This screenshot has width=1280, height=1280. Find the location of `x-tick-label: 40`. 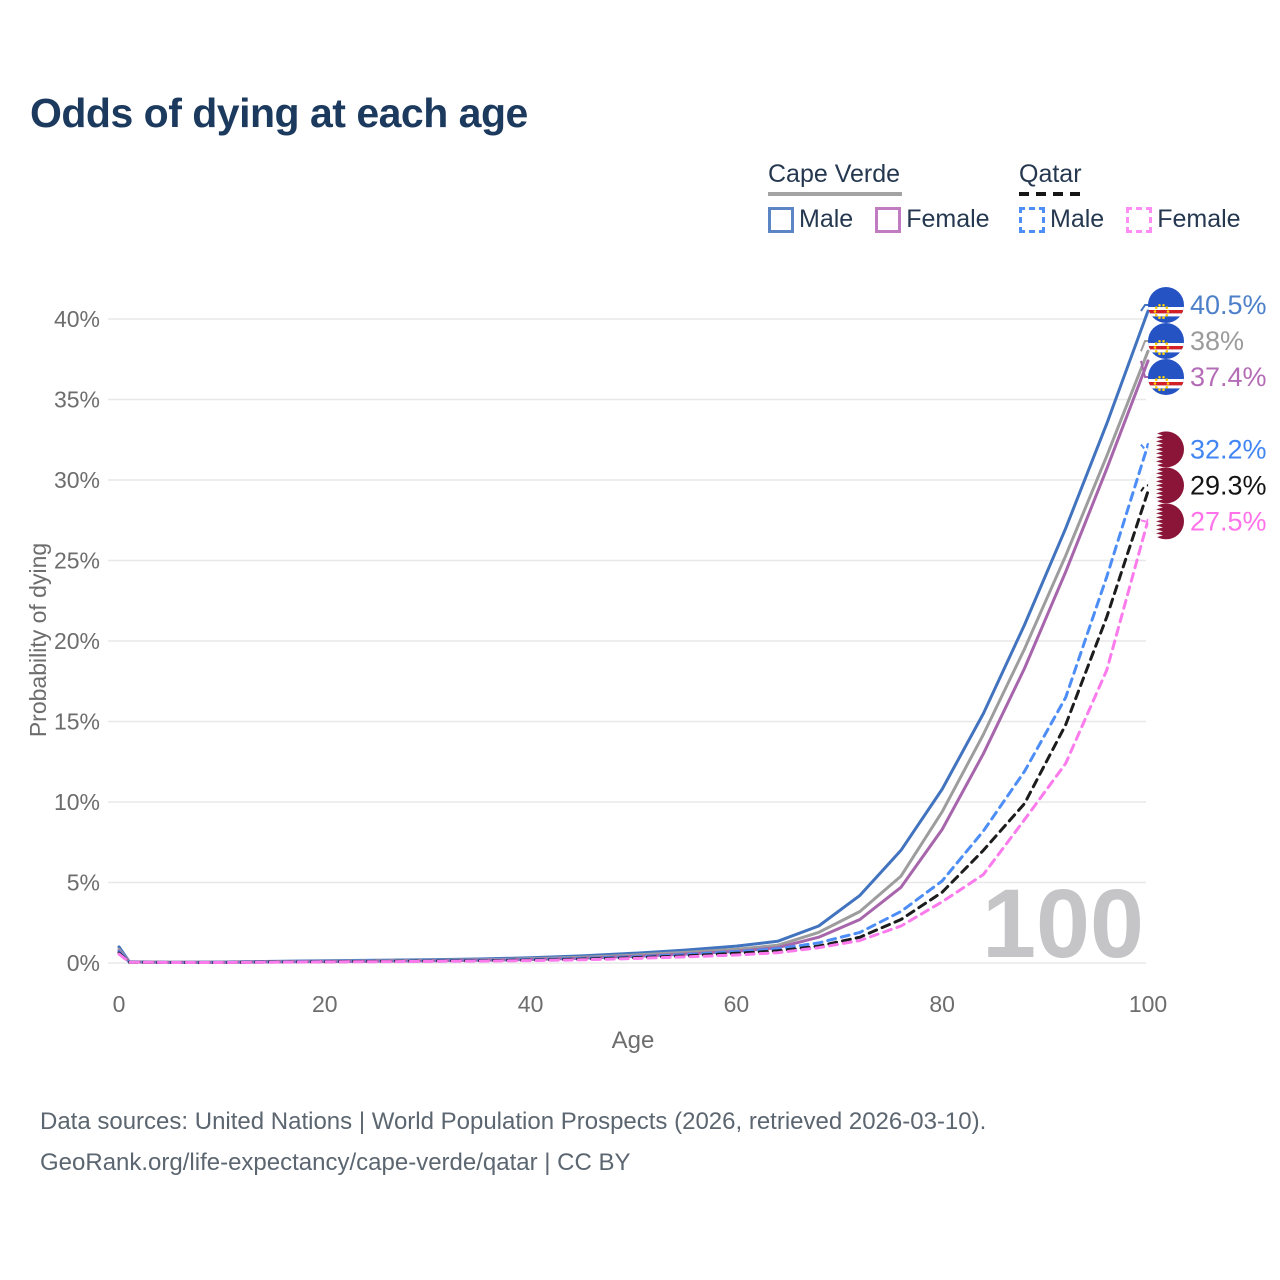

x-tick-label: 40 is located at coordinates (531, 1004).